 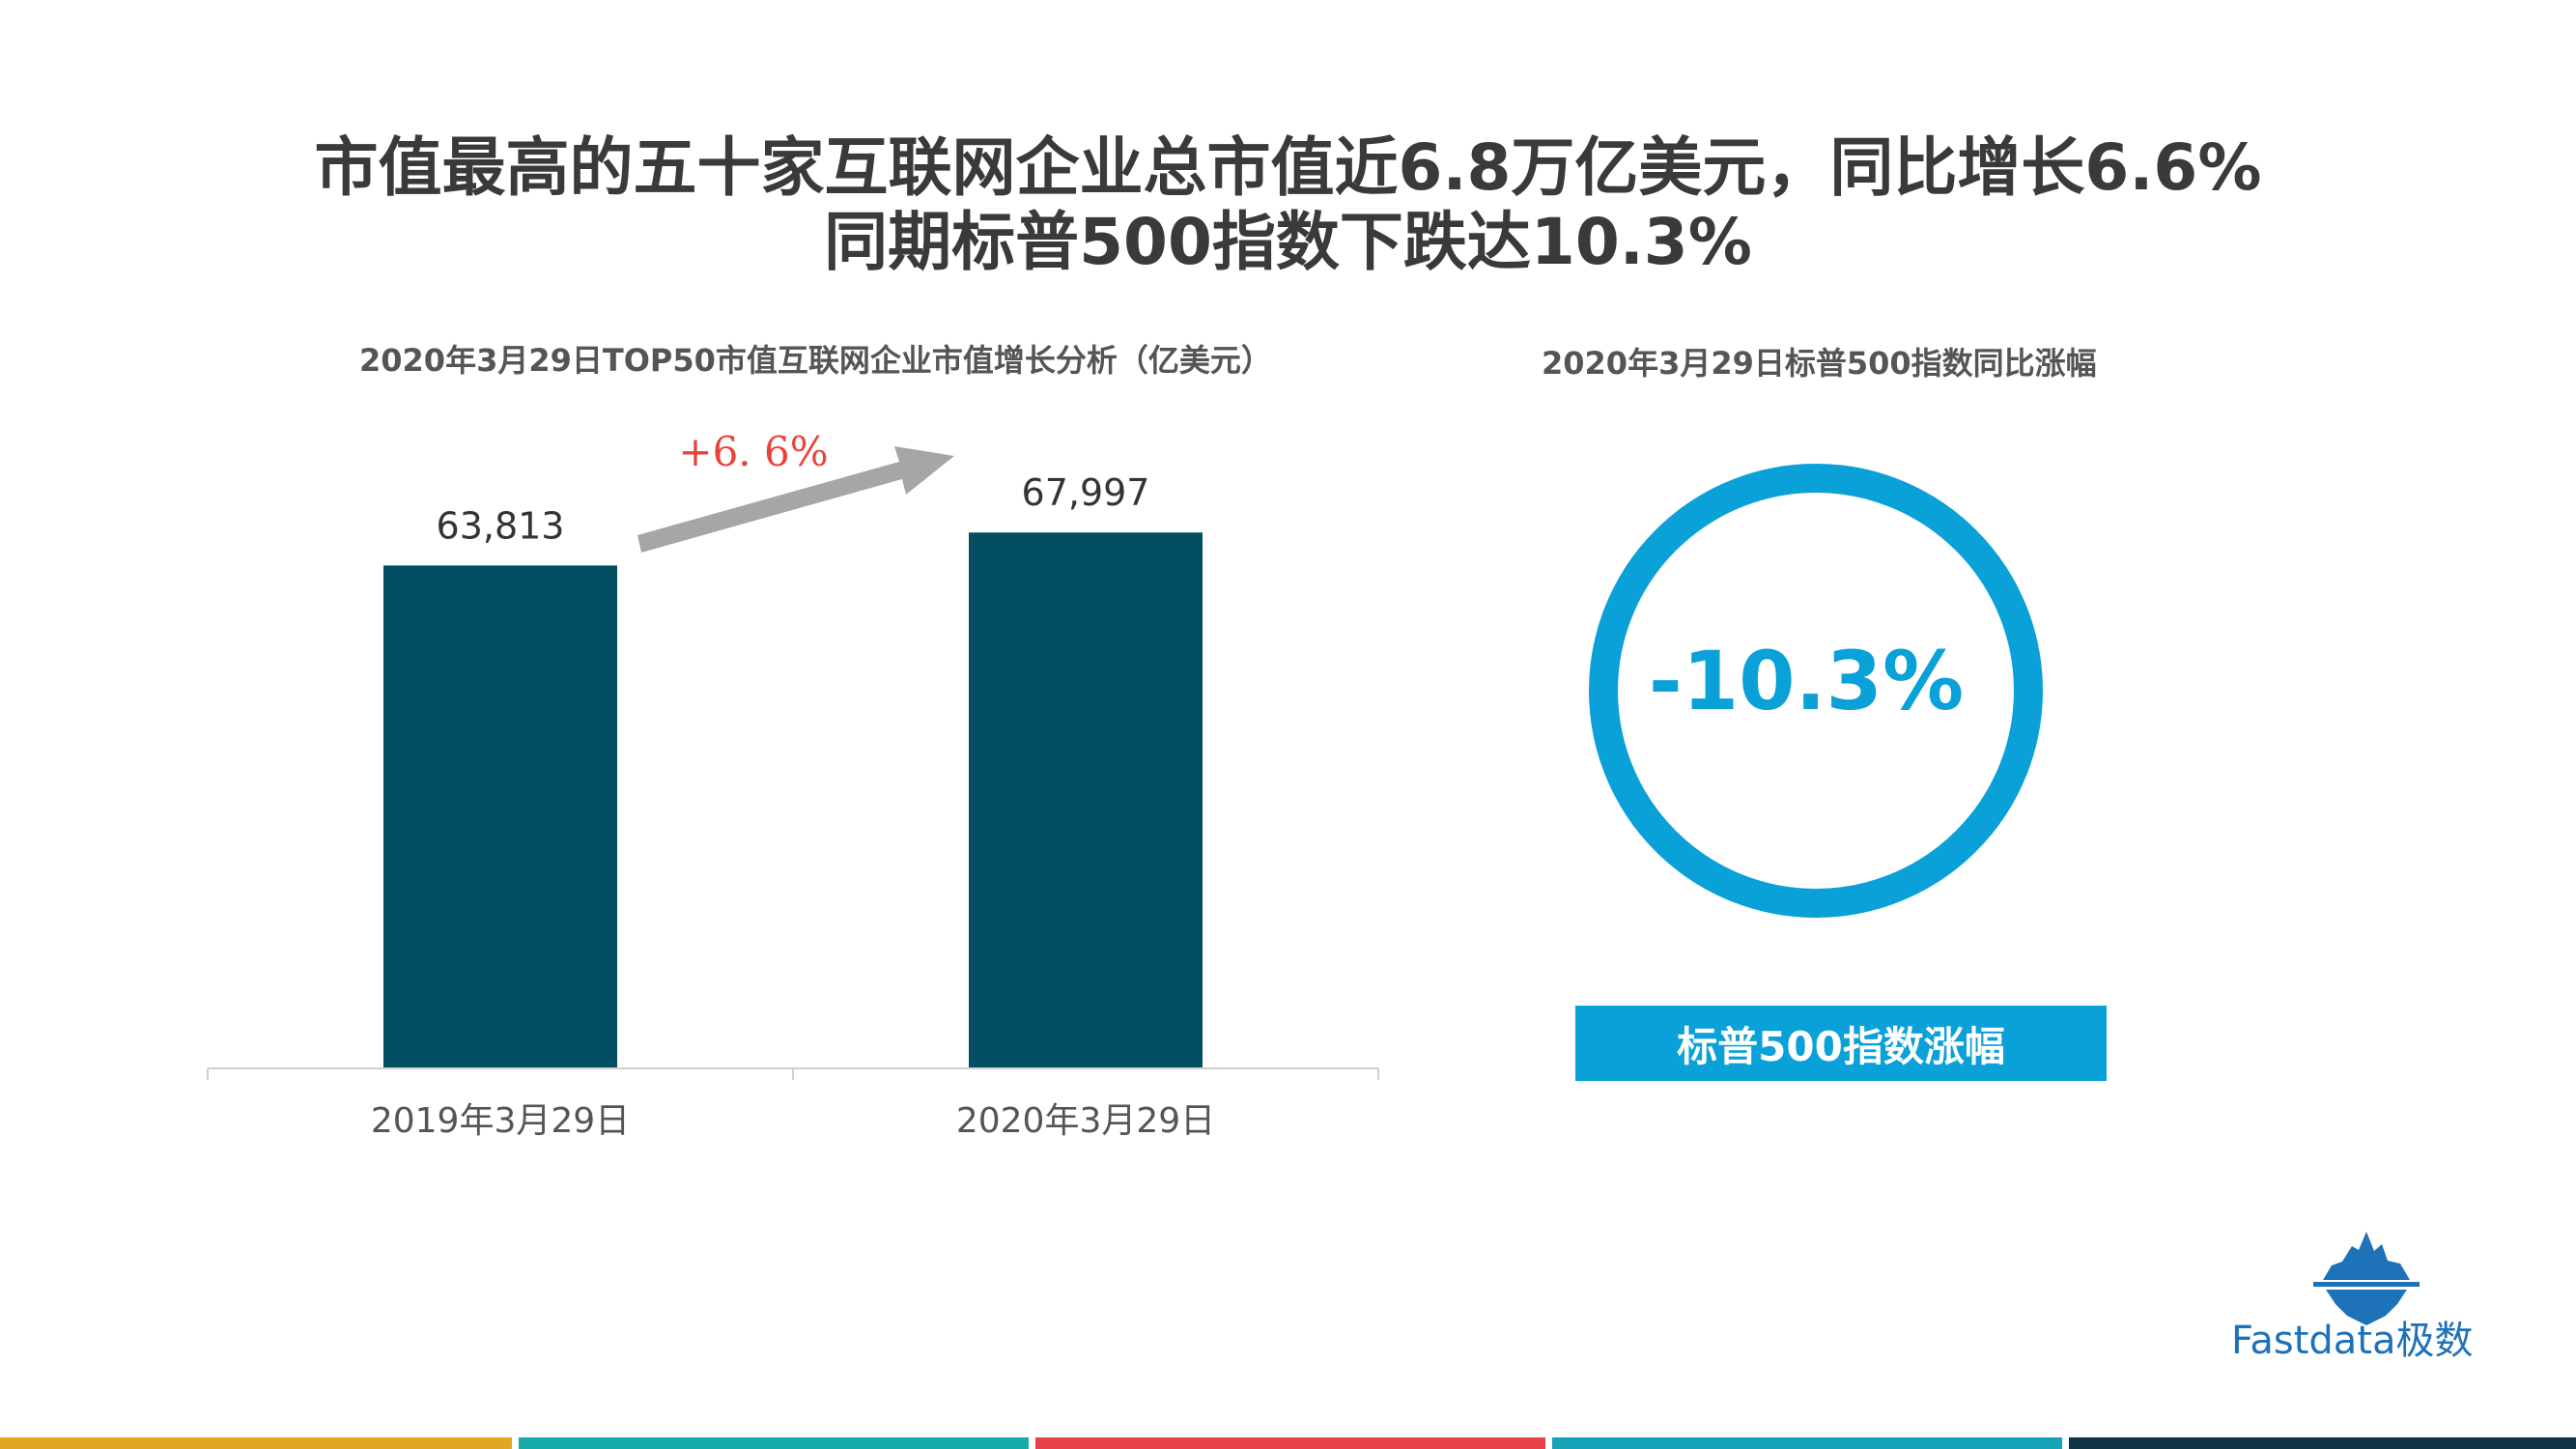 I want to click on x-tick-label: 2019年3月29日, so click(x=500, y=1121).